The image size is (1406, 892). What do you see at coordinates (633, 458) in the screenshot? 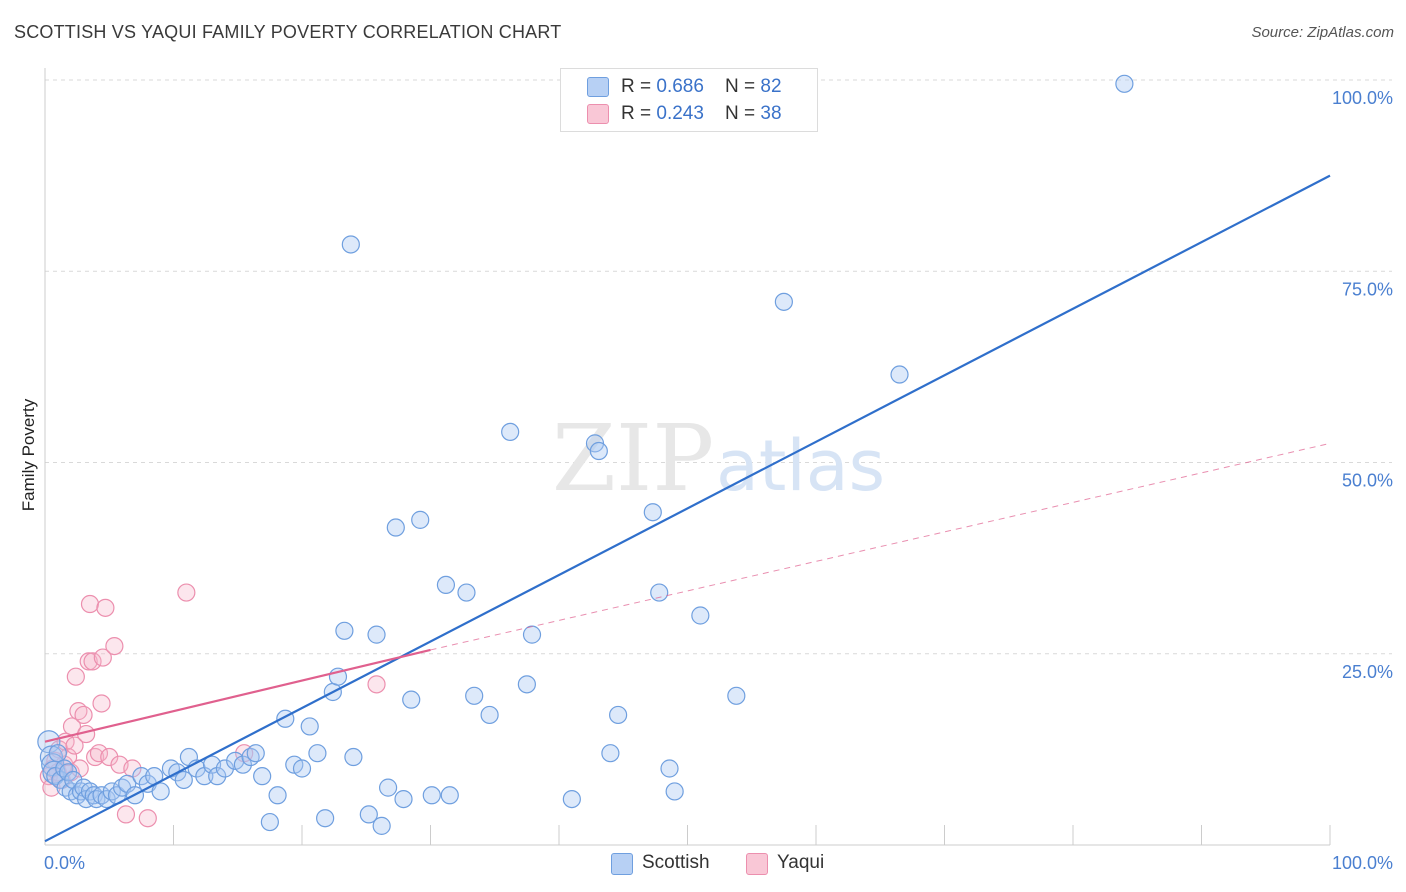
I see `watermark-zip: ZIP` at bounding box center [633, 458].